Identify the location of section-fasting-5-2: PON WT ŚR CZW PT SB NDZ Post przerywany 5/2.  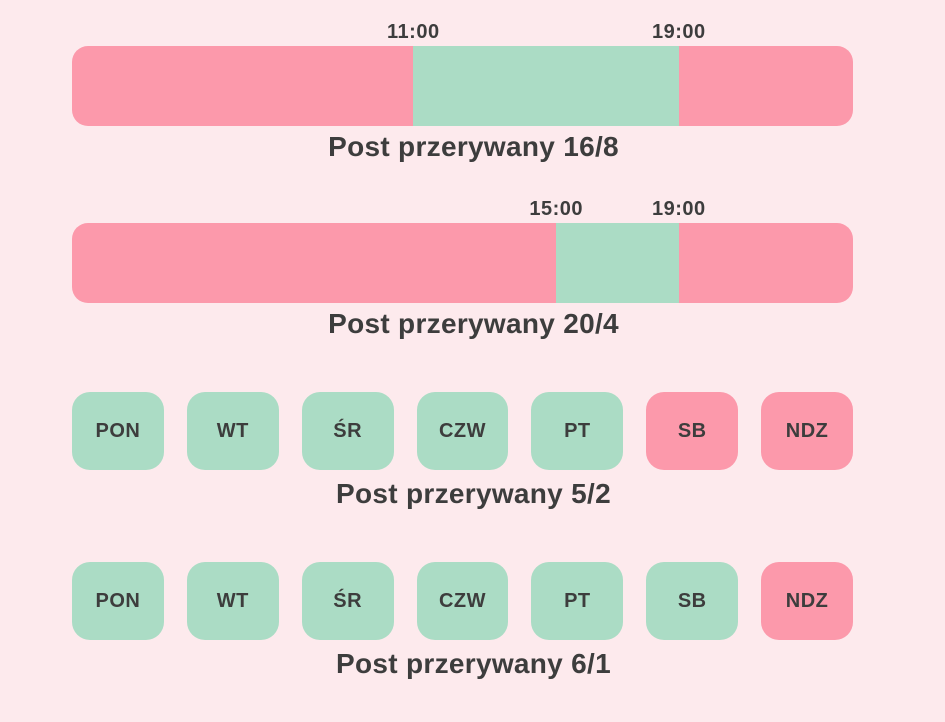
(463, 451).